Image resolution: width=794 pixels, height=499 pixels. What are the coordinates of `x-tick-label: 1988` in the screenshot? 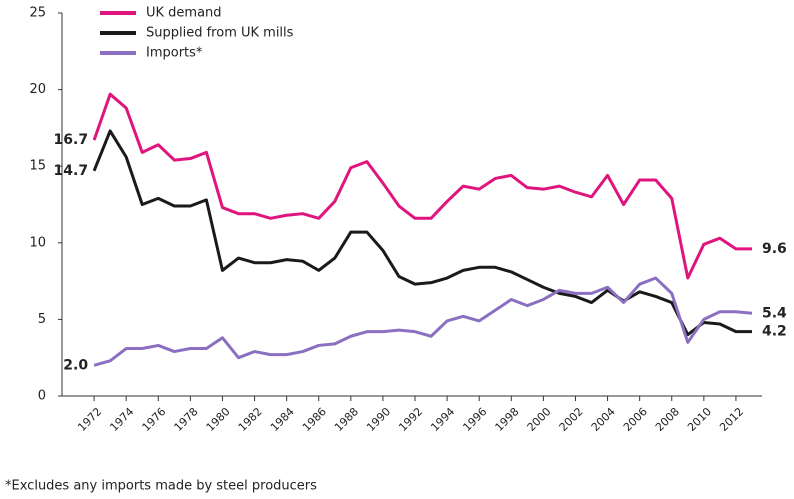 It's located at (346, 419).